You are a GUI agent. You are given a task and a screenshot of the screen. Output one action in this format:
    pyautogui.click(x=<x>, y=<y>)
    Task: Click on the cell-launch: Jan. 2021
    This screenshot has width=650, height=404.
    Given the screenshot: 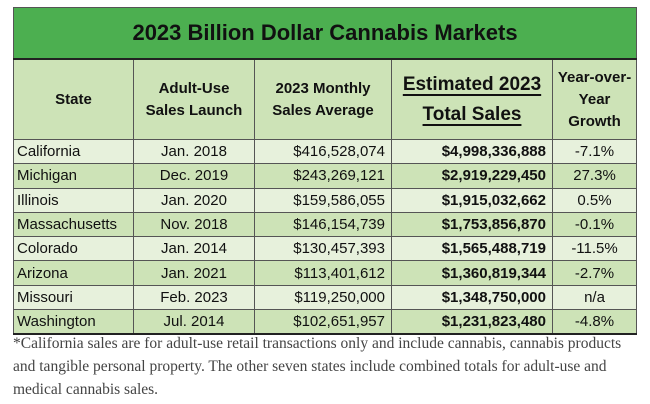 What is the action you would take?
    pyautogui.click(x=194, y=273)
    